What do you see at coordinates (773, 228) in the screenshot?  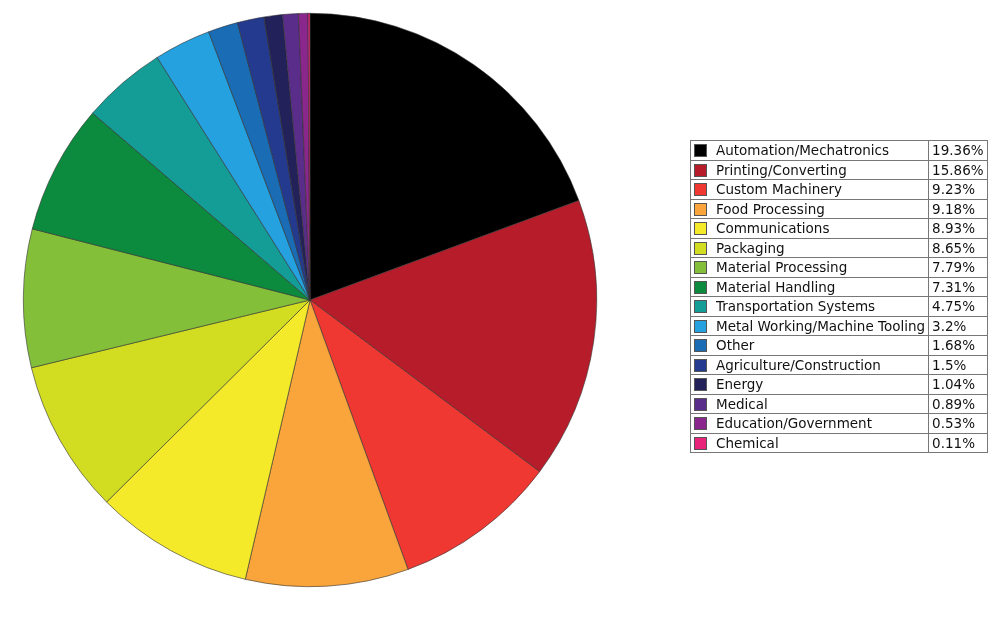 I see `legend-label: Communications` at bounding box center [773, 228].